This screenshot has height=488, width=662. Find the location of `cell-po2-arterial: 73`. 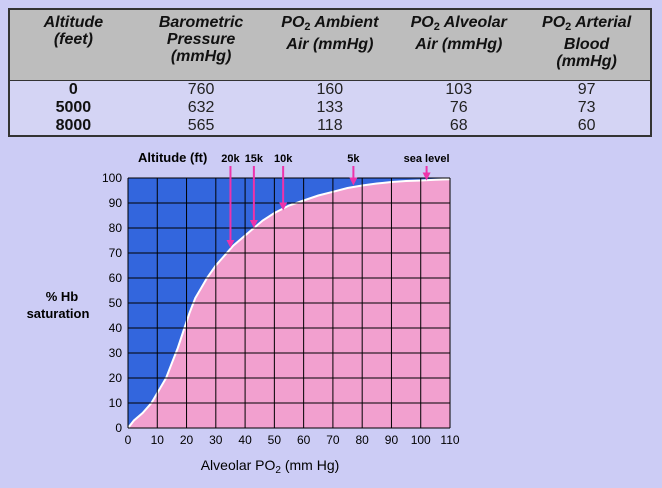

cell-po2-arterial: 73 is located at coordinates (587, 108).